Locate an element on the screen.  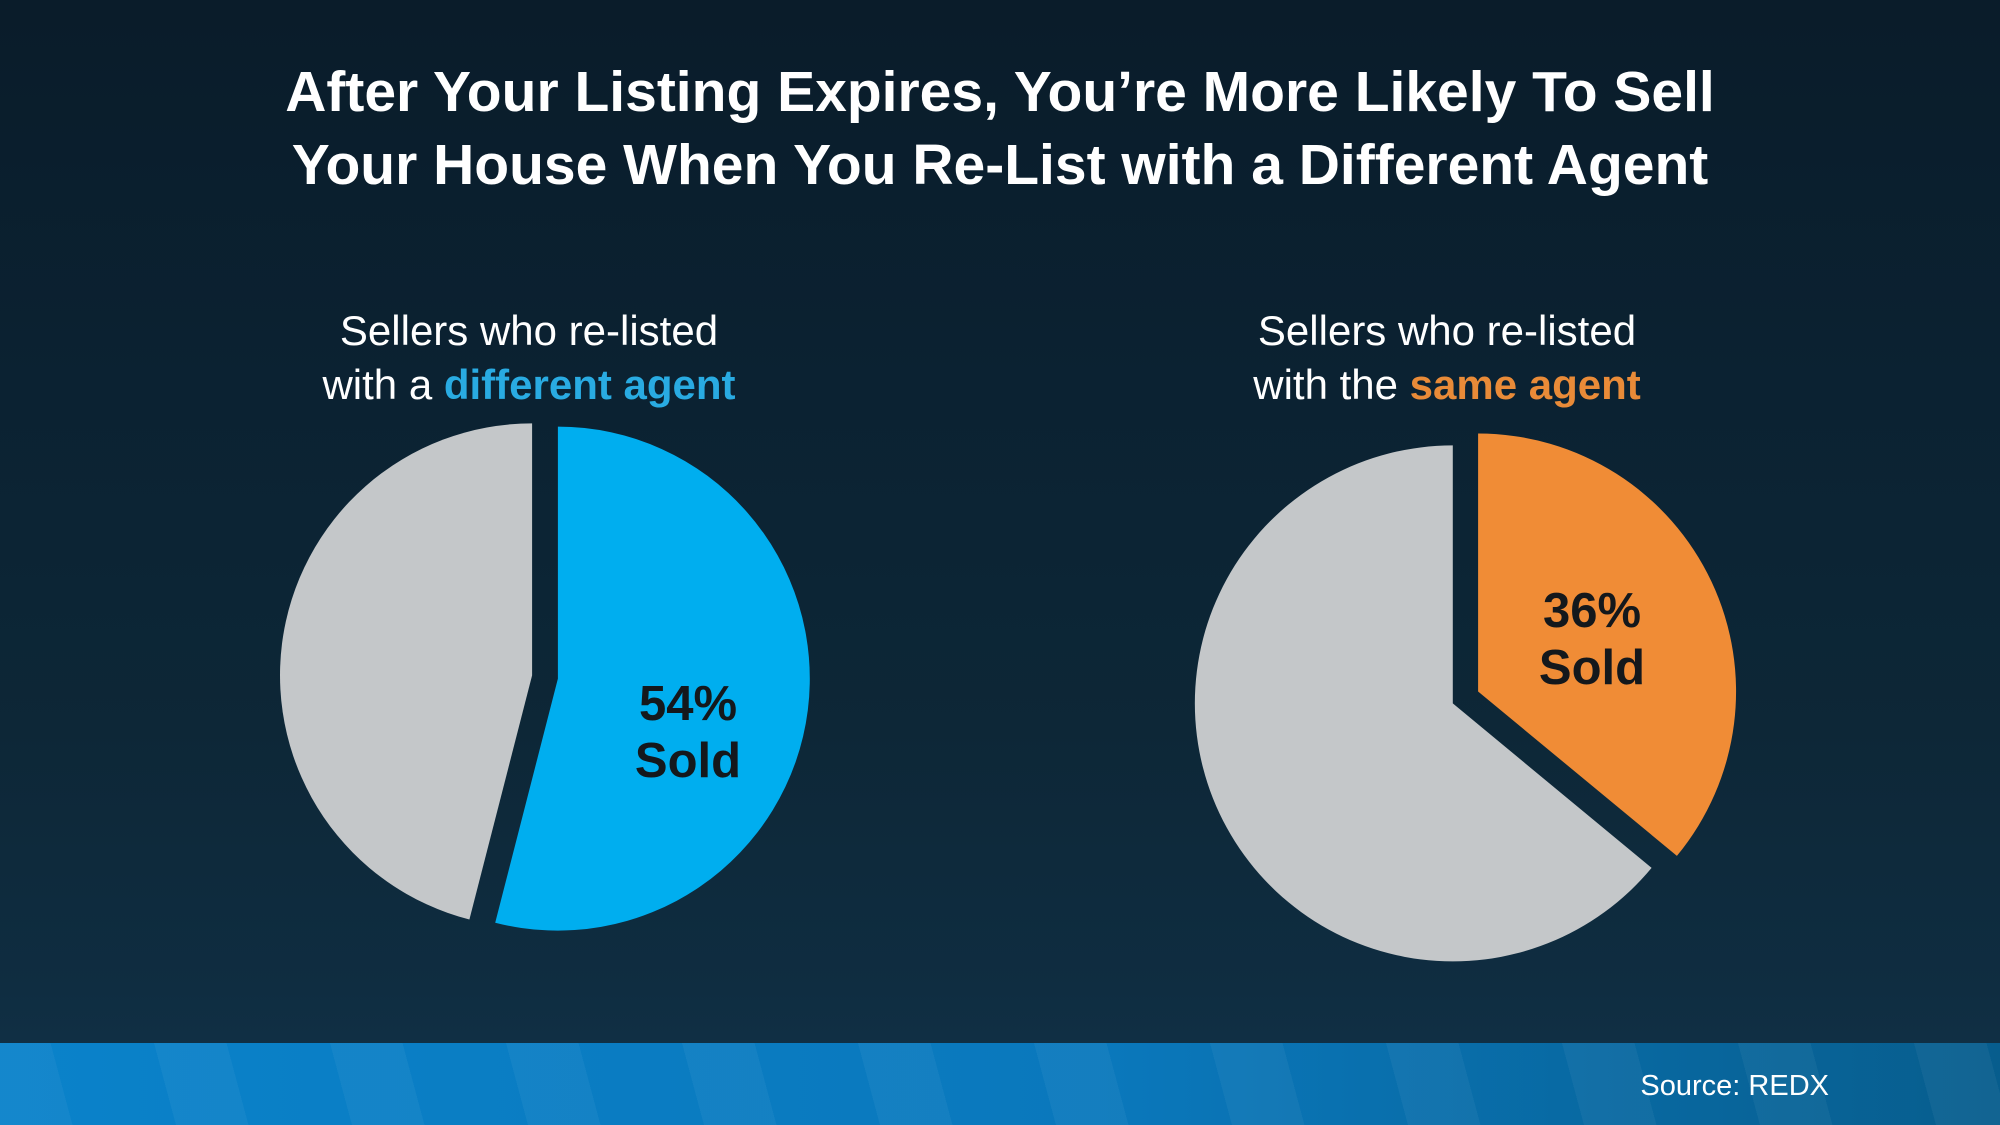
source-credit: Source: REDX is located at coordinates (1734, 1086).